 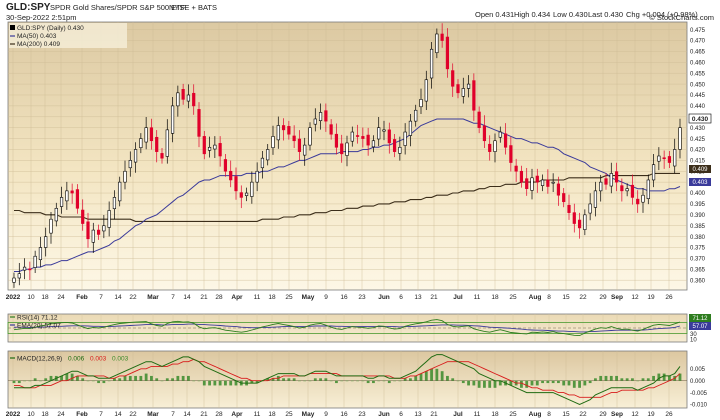 I want to click on x-tick-label-bottom: 2022, so click(x=13, y=414).